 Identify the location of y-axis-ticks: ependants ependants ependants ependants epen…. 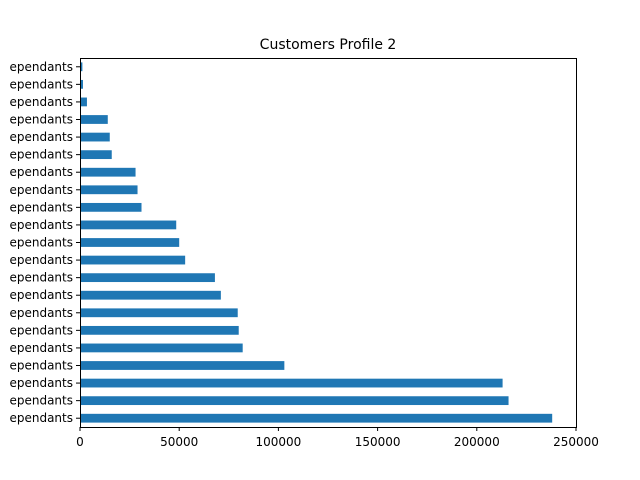
(44, 242).